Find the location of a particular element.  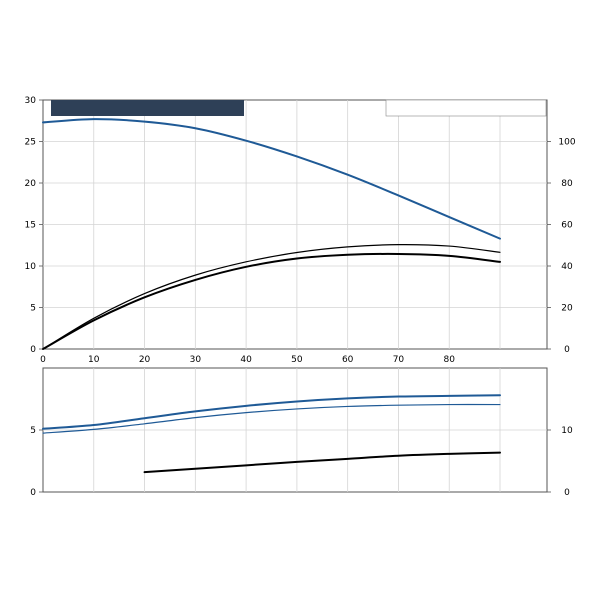

y-right-tick-label: 100 is located at coordinates (566, 143).